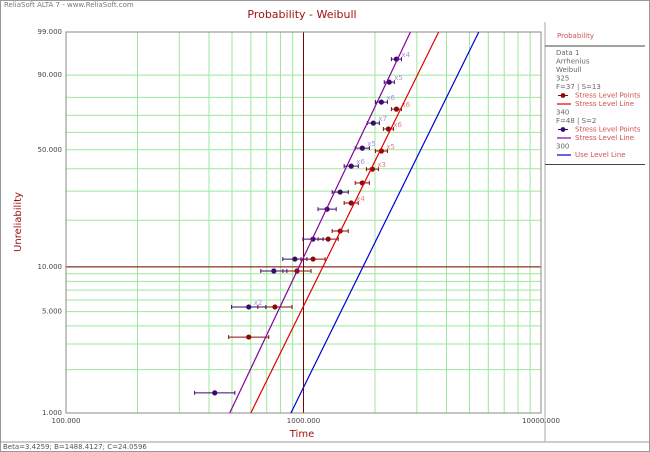 The image size is (650, 452). Describe the element at coordinates (301, 434) in the screenshot. I see `x-axis-label: Time` at that location.